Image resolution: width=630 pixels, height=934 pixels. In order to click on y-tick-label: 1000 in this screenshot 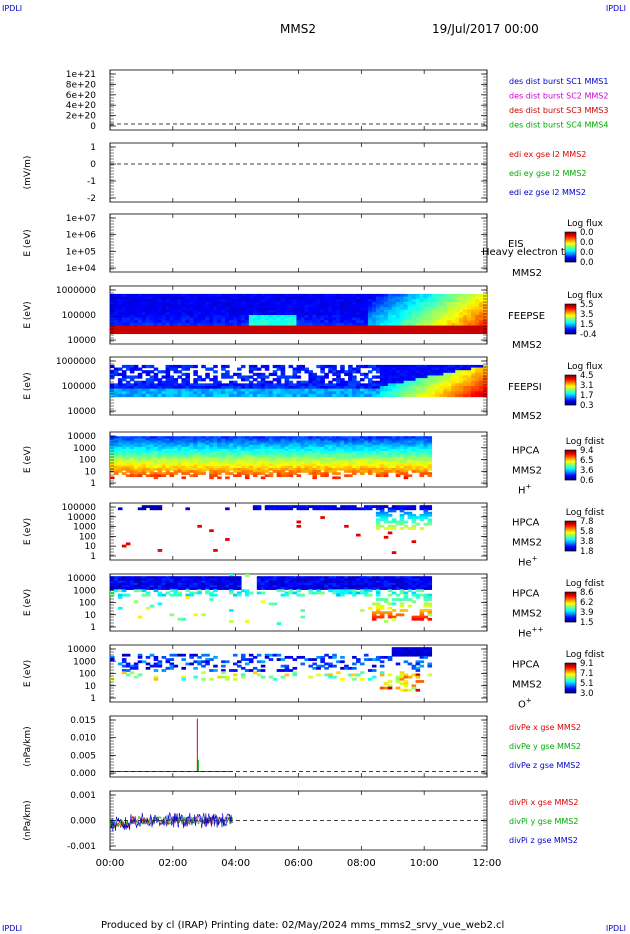, I will do `click(84, 591)`.